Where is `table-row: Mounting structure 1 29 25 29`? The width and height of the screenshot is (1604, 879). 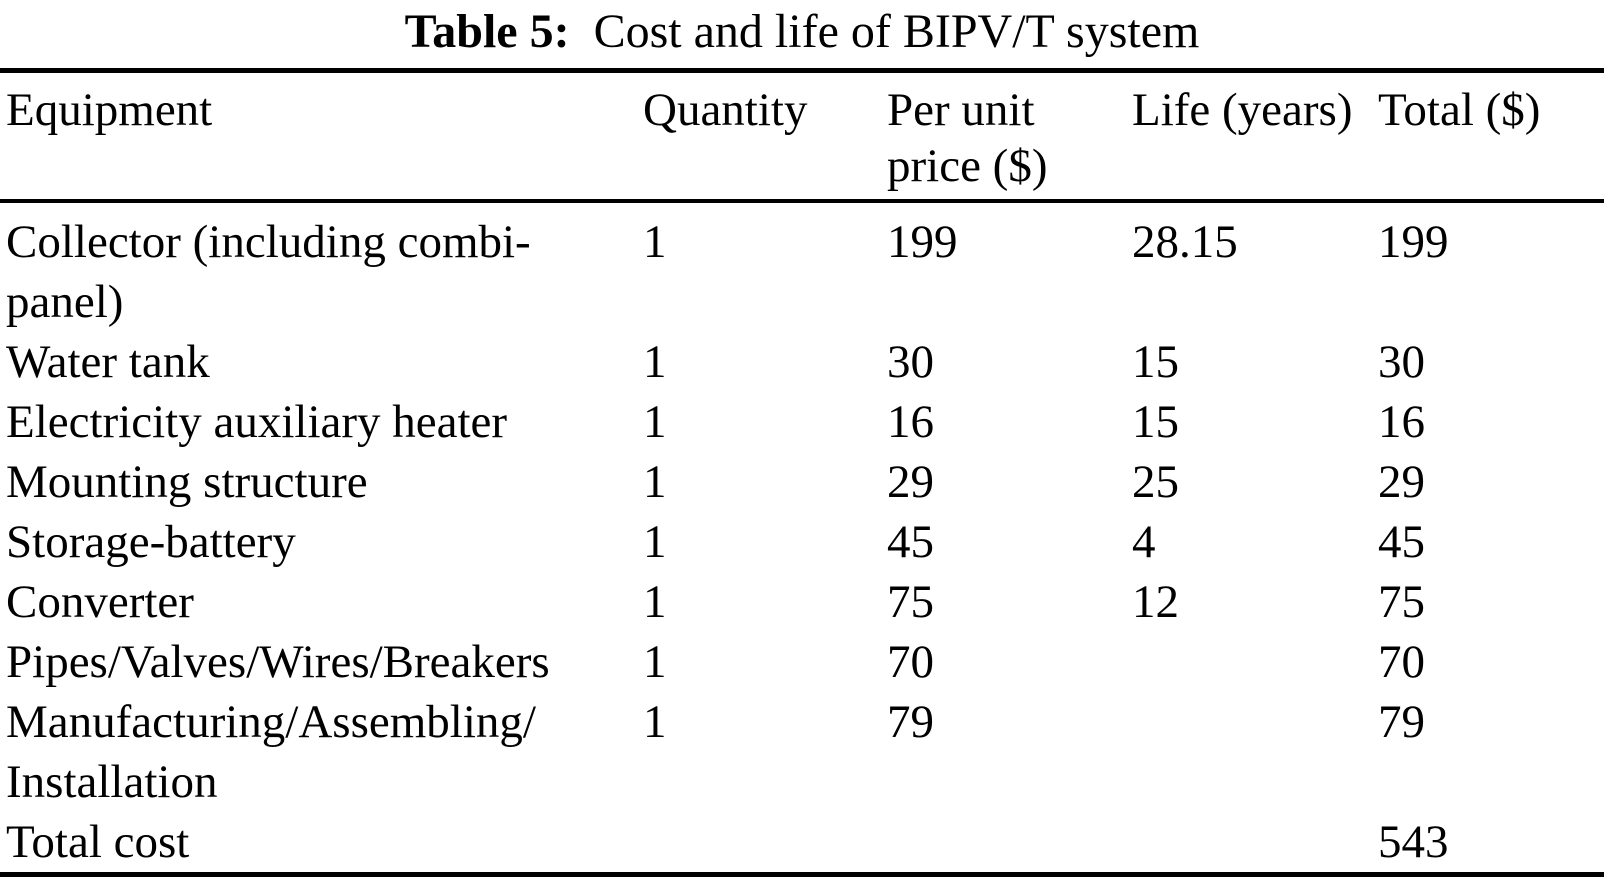 table-row: Mounting structure 1 29 25 29 is located at coordinates (802, 482).